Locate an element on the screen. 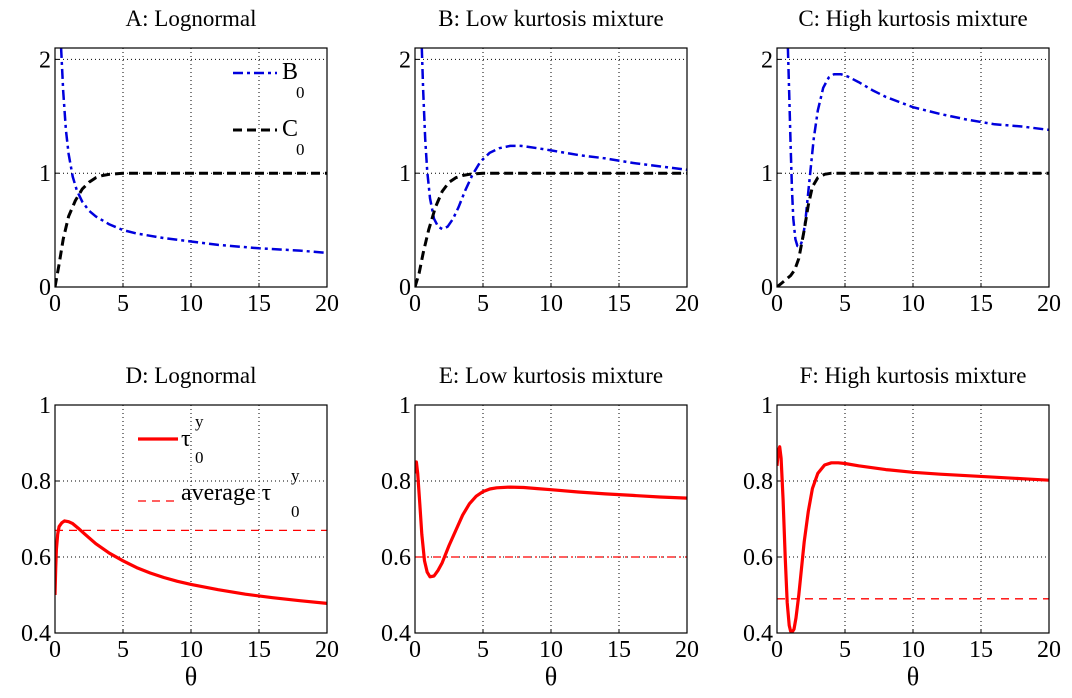 The width and height of the screenshot is (1072, 698). panel-c: C: High kurtosis mixture 0 5 10 15 20 0 1 2 is located at coordinates (911, 161).